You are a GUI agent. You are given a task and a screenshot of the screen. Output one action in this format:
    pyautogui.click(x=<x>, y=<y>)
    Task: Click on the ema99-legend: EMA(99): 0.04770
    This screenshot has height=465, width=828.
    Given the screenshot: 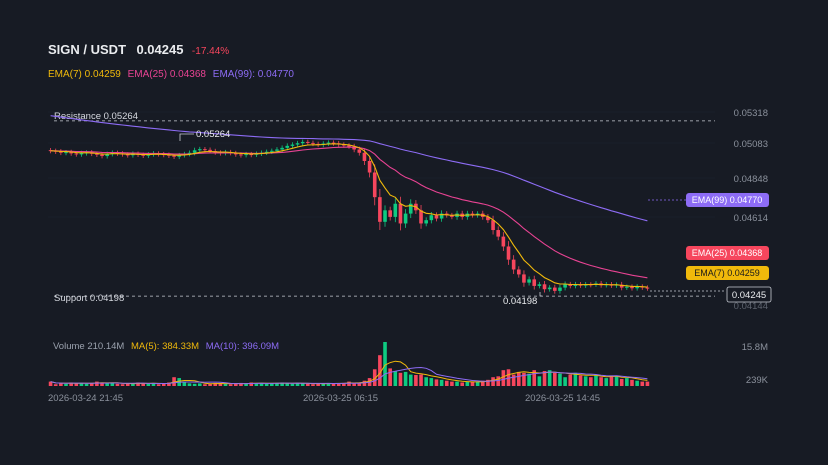 What is the action you would take?
    pyautogui.click(x=253, y=74)
    